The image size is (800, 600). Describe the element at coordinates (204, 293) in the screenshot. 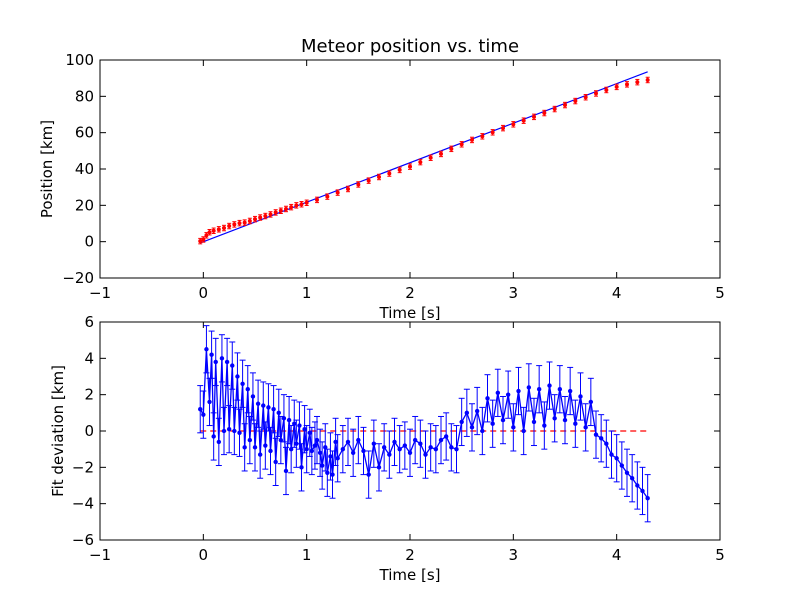

I see `x-tick-label: 0` at that location.